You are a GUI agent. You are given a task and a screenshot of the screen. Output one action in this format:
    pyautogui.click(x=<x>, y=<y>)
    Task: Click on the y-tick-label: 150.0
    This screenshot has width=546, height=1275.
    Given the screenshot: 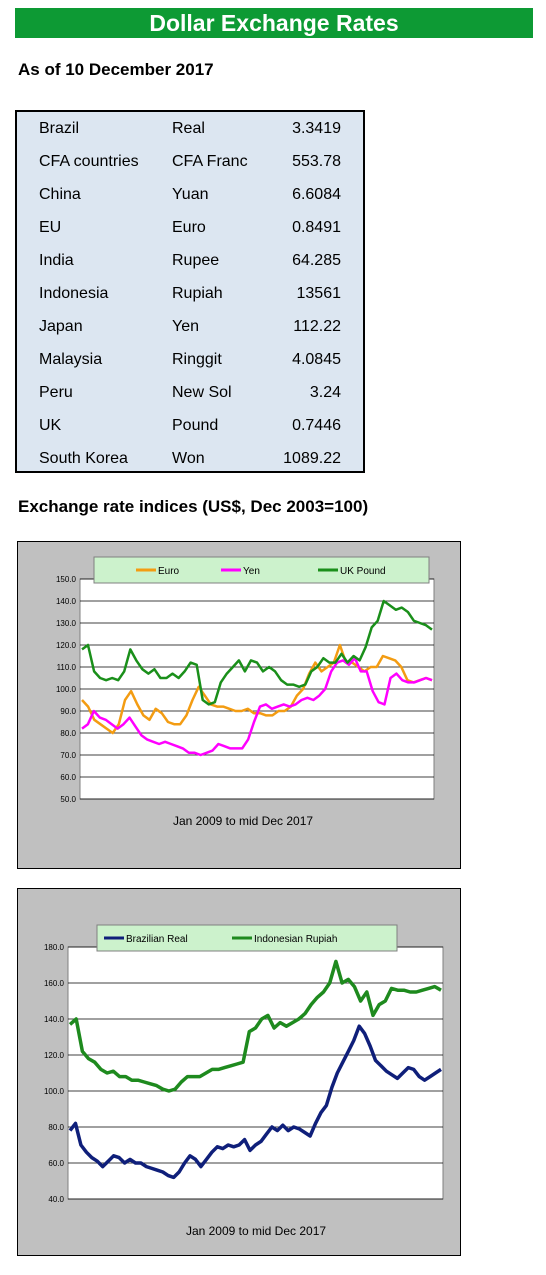 What is the action you would take?
    pyautogui.click(x=66, y=579)
    